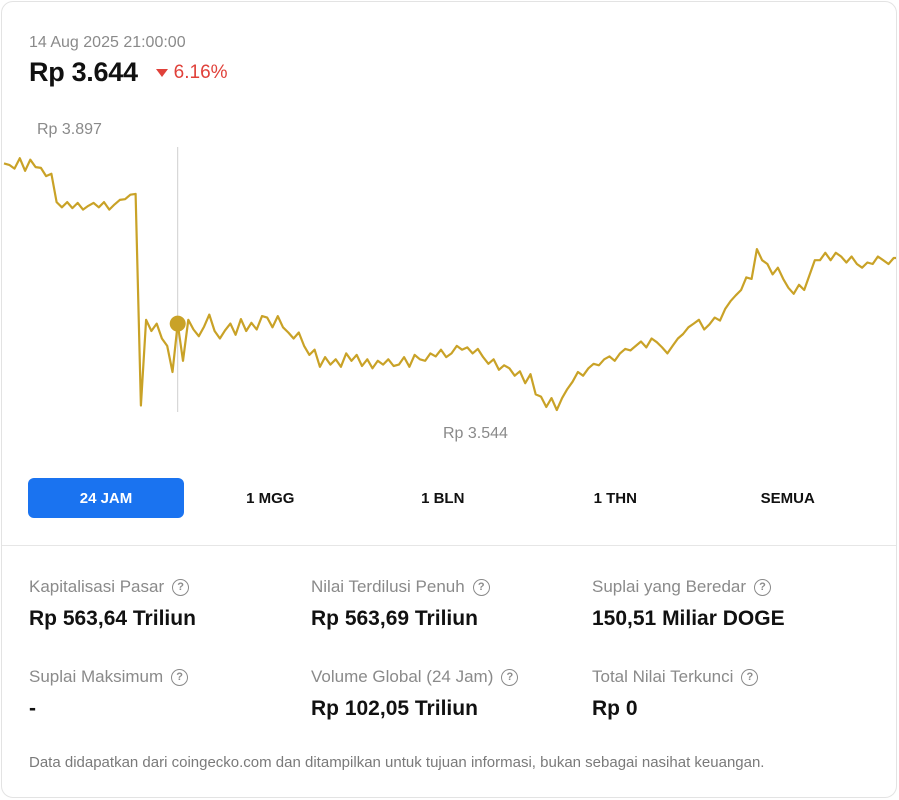  I want to click on stat-value: 150,51 Miliar DOGE, so click(688, 618).